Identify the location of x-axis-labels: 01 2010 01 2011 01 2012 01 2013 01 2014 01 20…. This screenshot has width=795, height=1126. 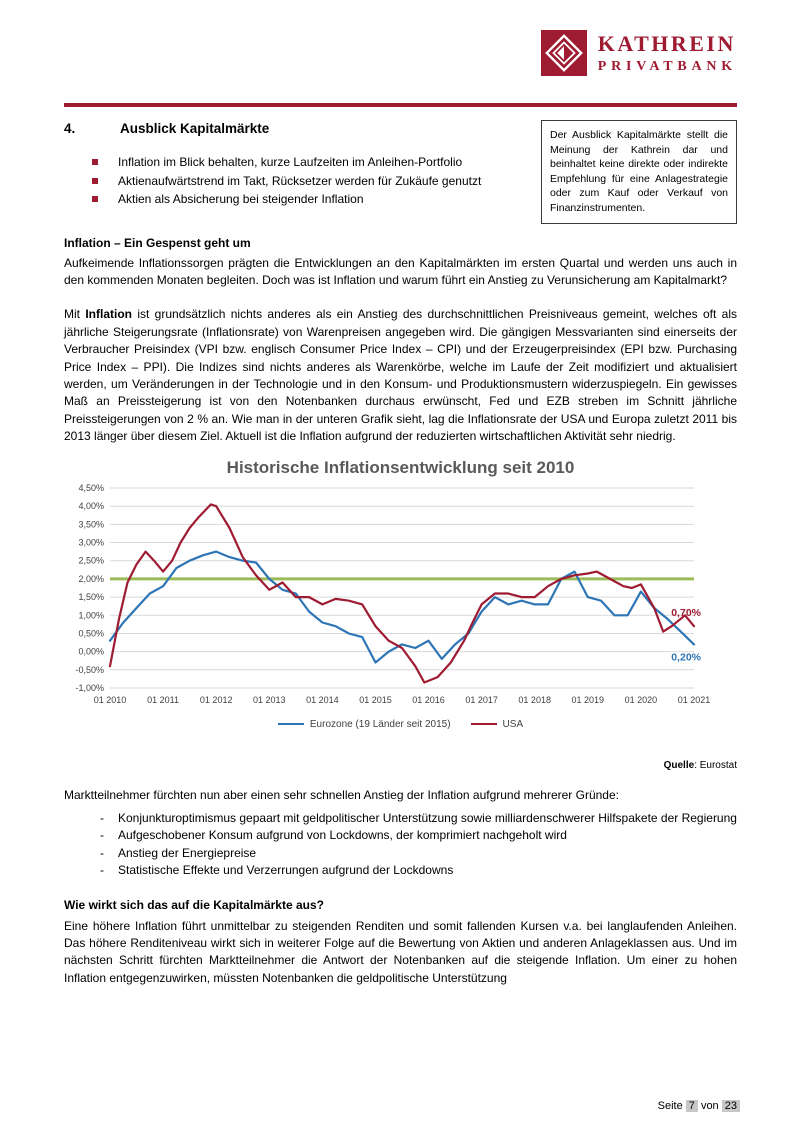
(402, 700).